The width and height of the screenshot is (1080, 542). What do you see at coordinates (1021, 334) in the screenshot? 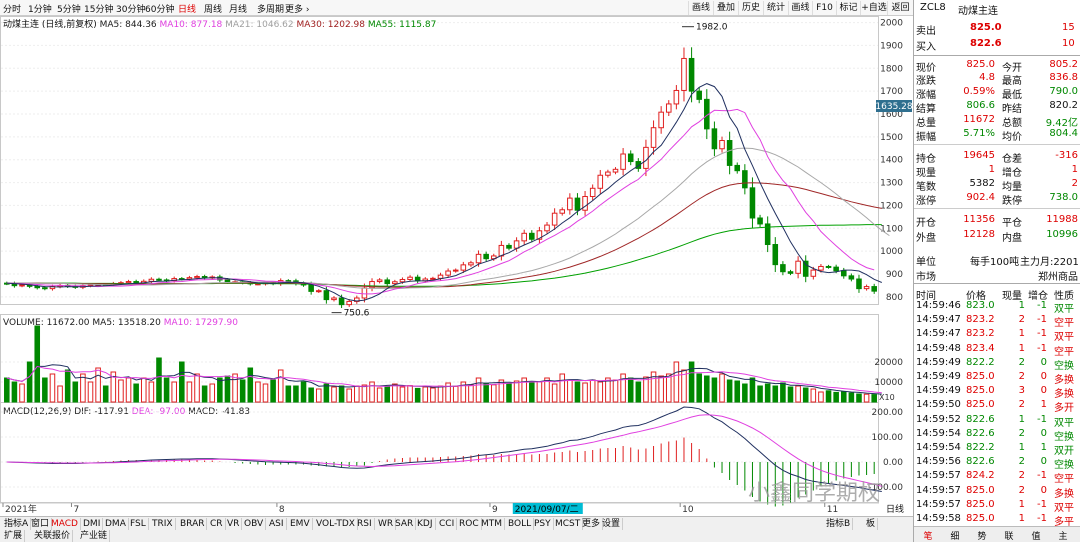
I see `quote-cell: 1` at bounding box center [1021, 334].